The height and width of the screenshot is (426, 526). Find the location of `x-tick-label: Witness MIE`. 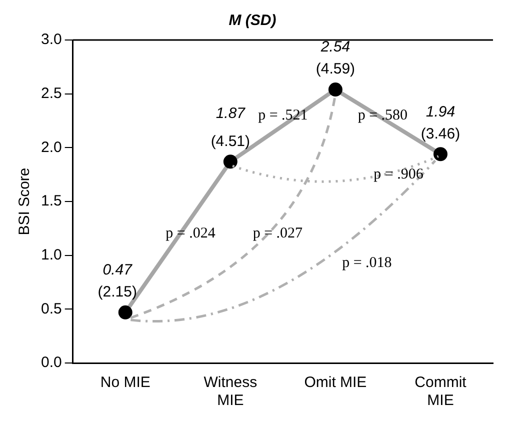

x-tick-label: Witness MIE is located at coordinates (231, 392).